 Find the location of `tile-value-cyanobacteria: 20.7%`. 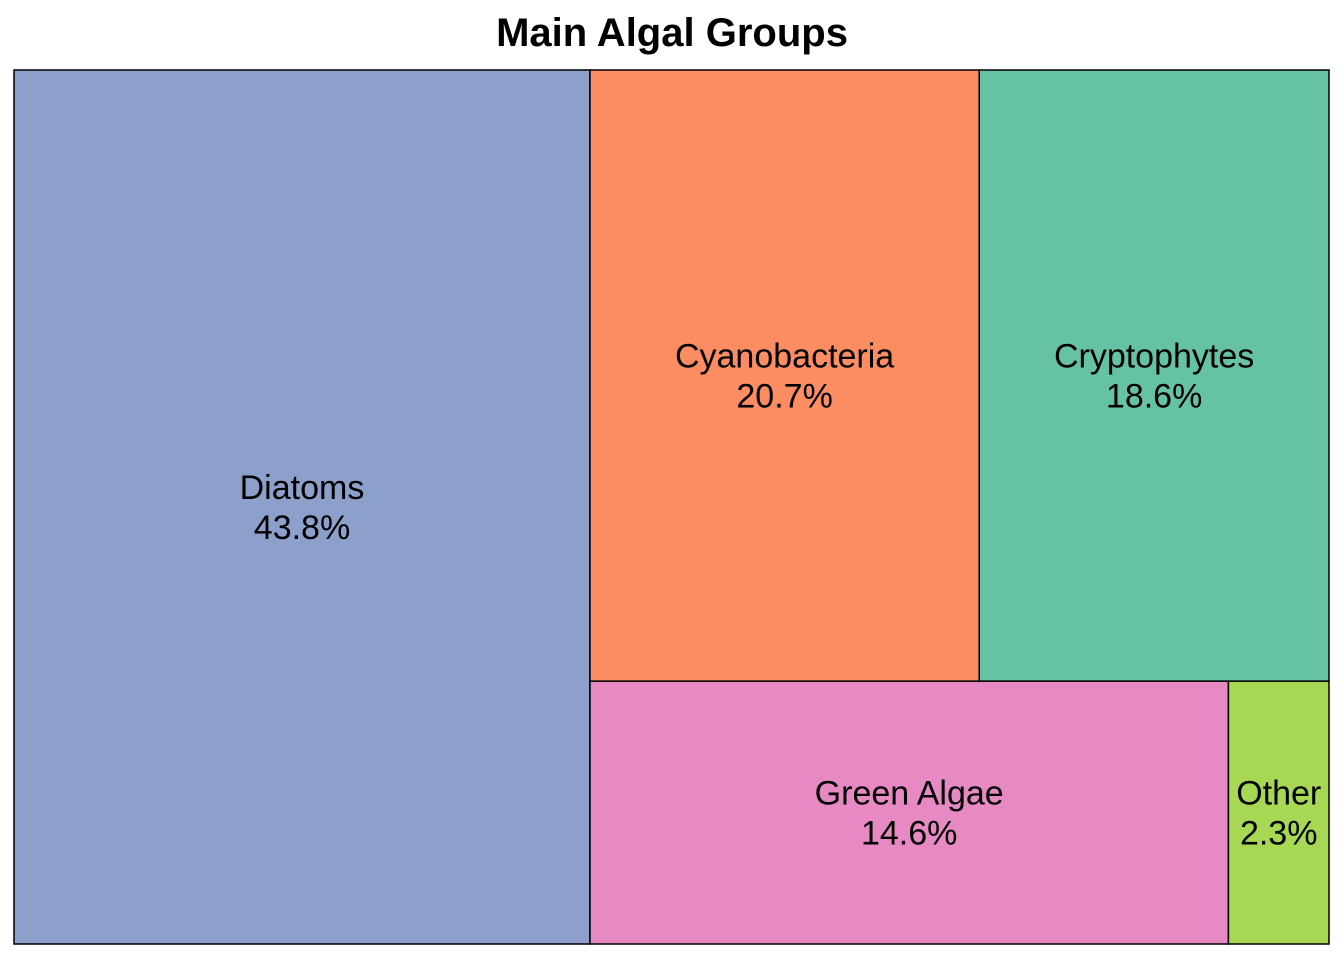

tile-value-cyanobacteria: 20.7% is located at coordinates (784, 396).